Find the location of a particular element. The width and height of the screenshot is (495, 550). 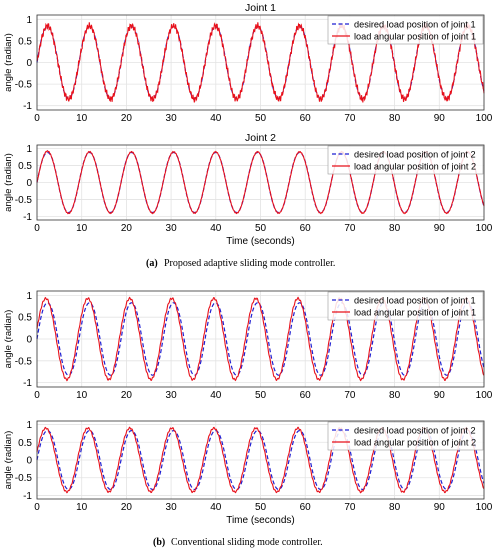

chart-title: Joint 1 is located at coordinates (260, 8).